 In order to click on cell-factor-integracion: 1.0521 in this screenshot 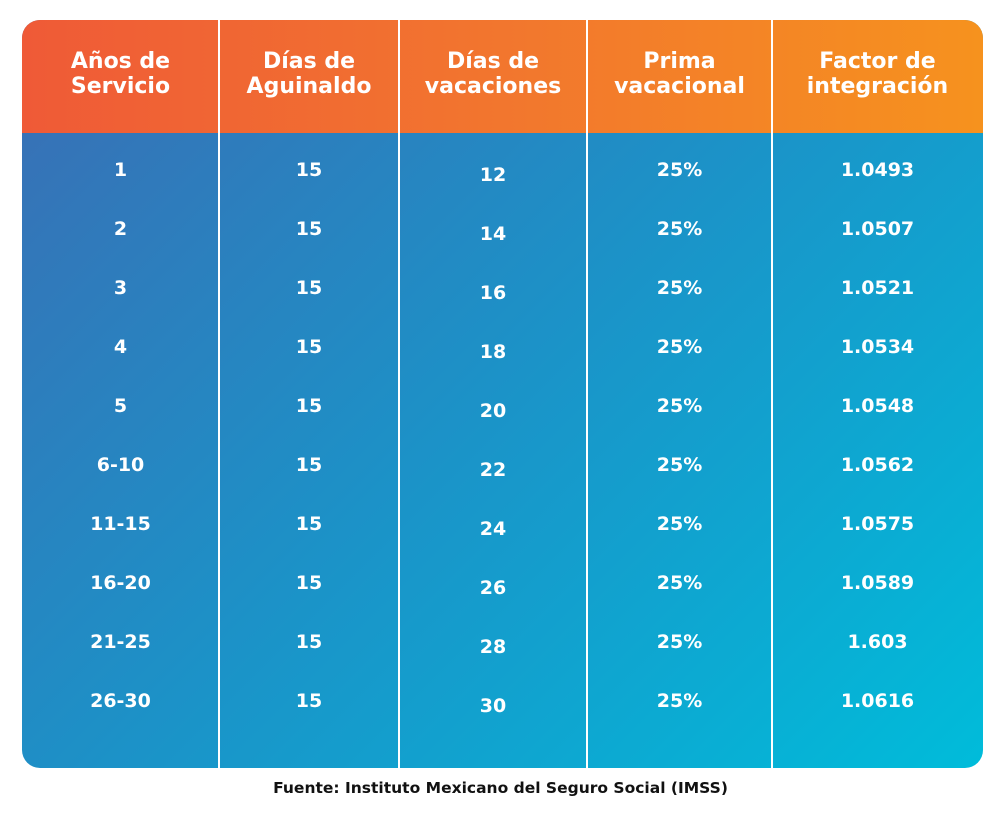, I will do `click(877, 288)`.